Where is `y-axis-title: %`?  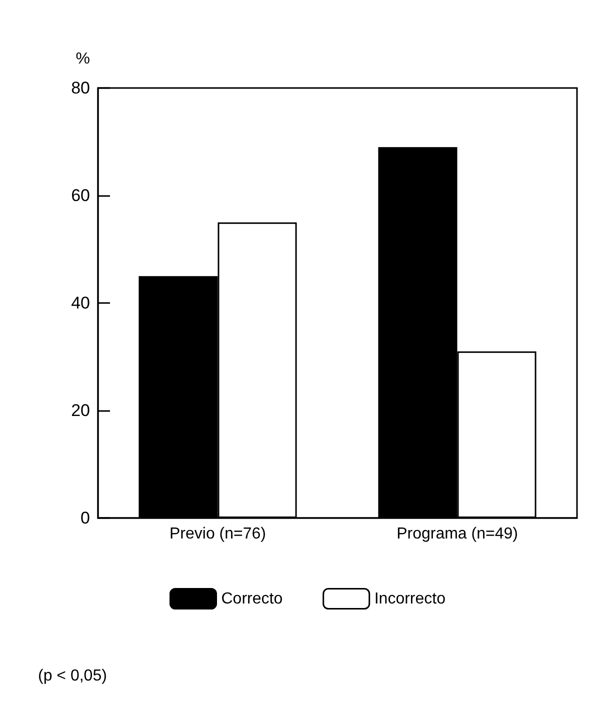
y-axis-title: % is located at coordinates (83, 59).